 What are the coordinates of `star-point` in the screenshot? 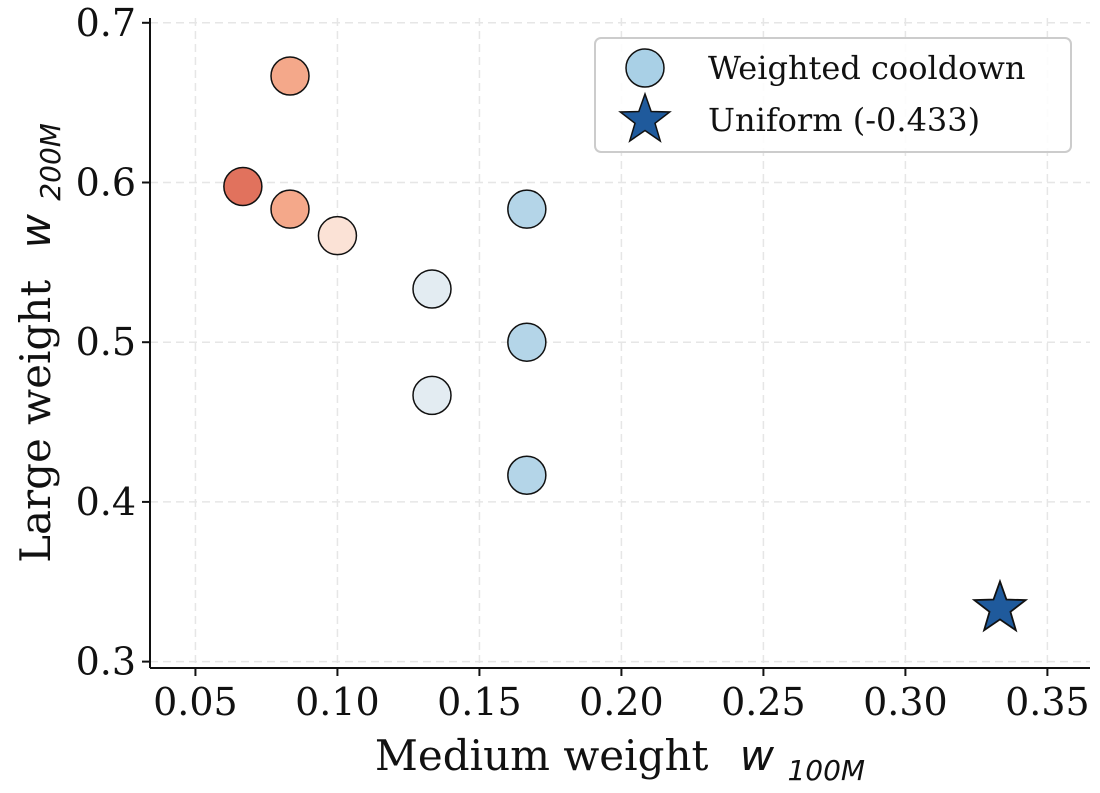 It's located at (1000, 605).